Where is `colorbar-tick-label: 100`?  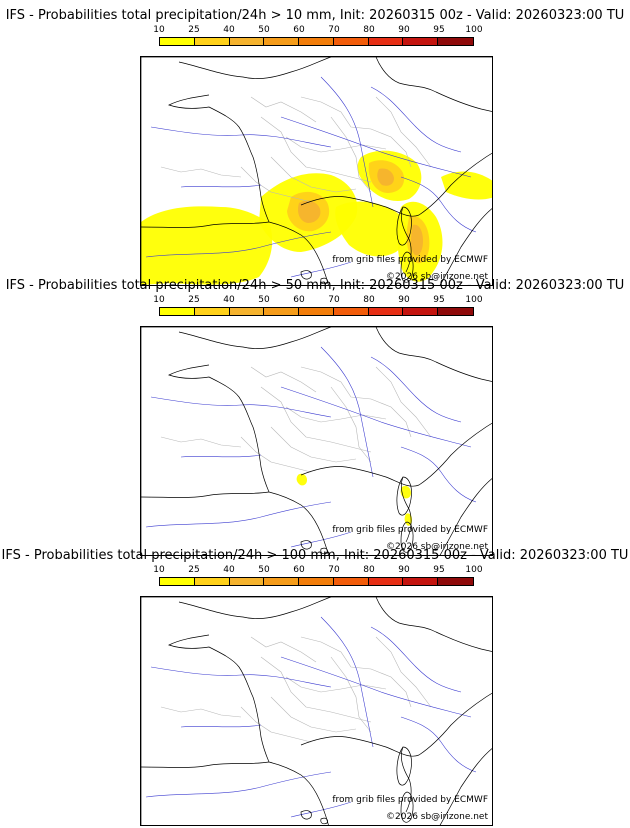
colorbar-tick-label: 100 is located at coordinates (474, 30).